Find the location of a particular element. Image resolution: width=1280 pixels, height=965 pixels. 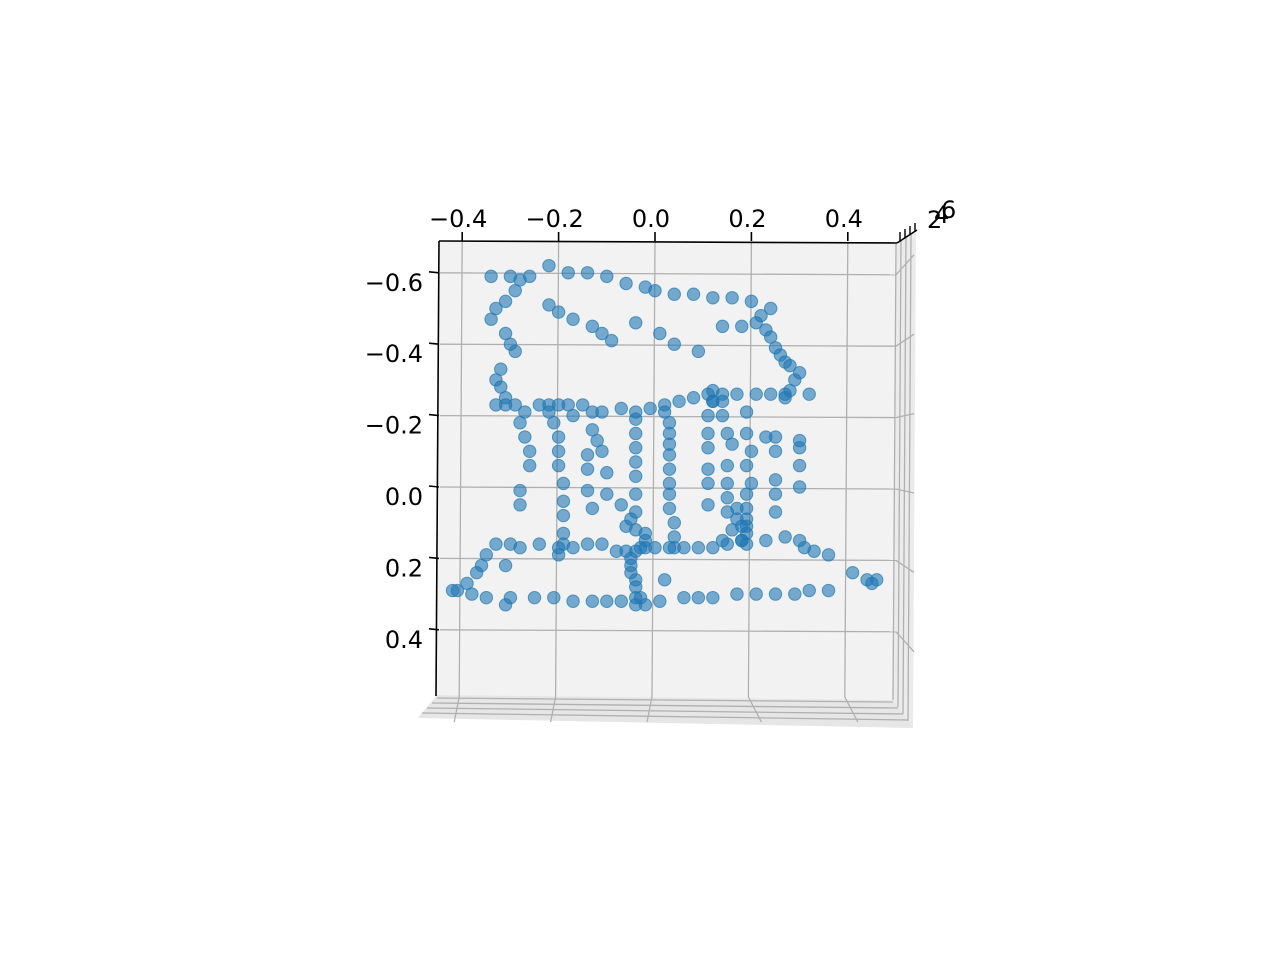

z-tick-label: 2 is located at coordinates (934, 220).